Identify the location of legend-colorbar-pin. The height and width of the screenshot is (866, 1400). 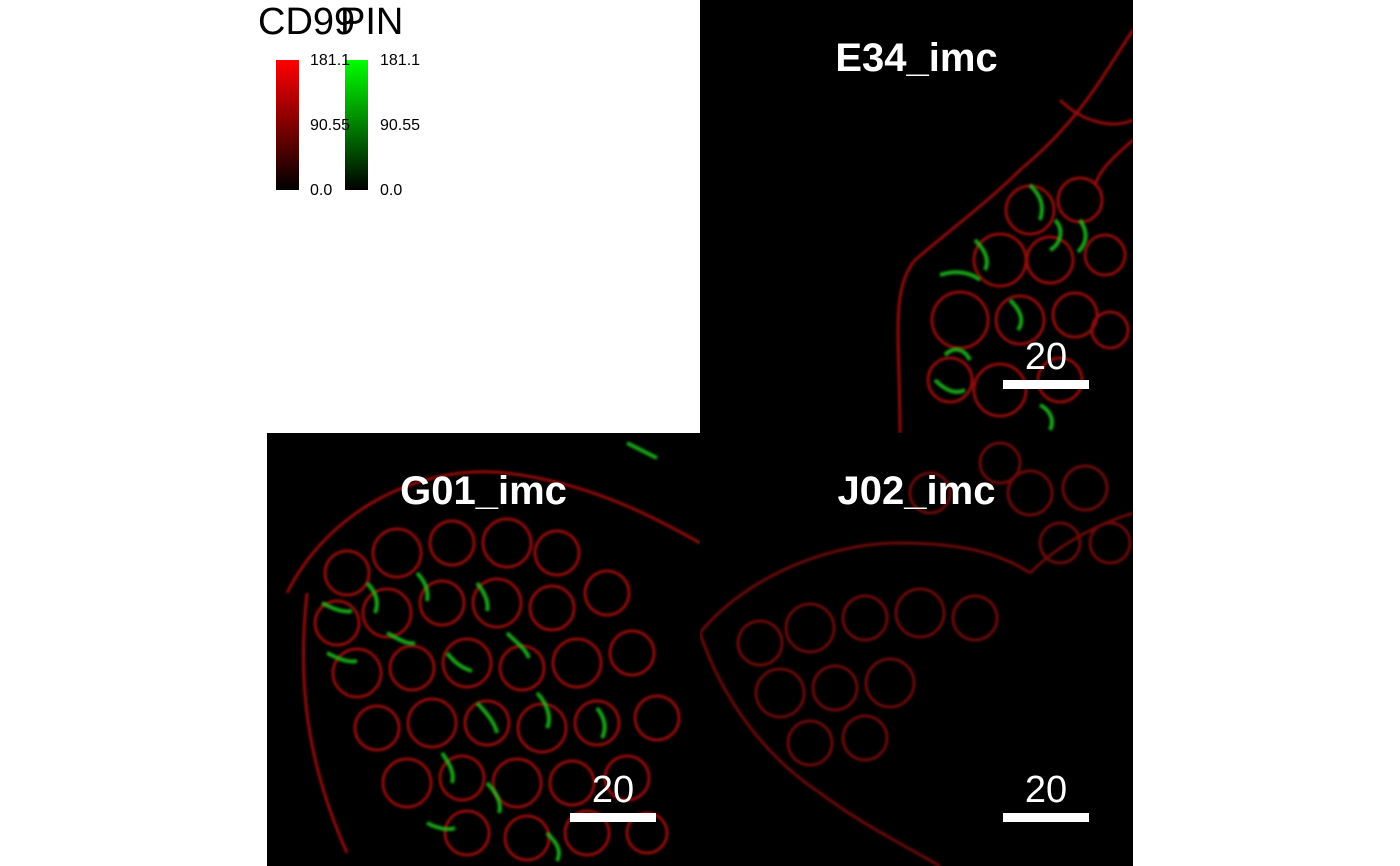
(356, 125).